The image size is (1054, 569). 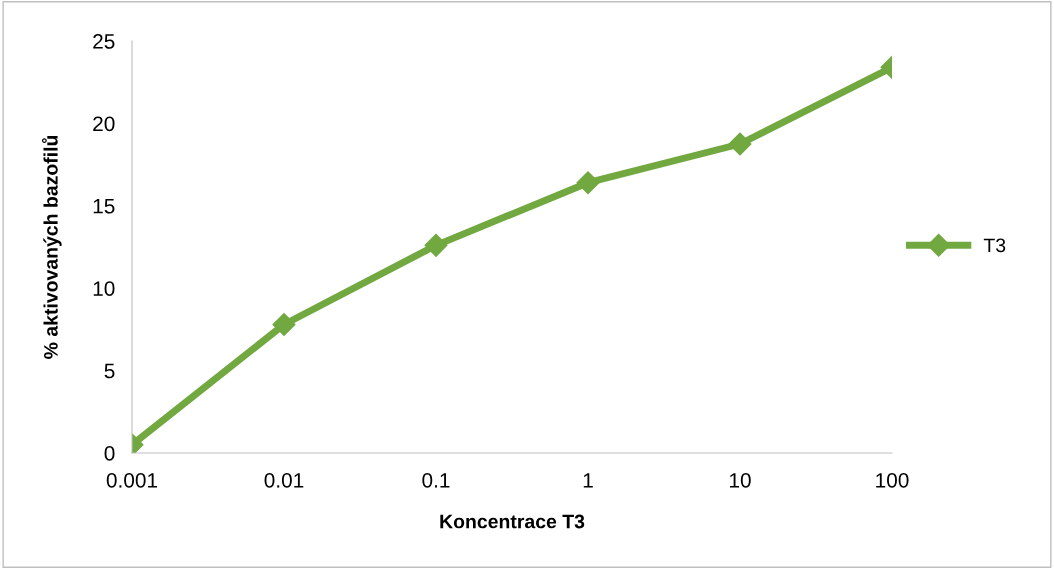 What do you see at coordinates (104, 206) in the screenshot?
I see `y-tick-label: 15` at bounding box center [104, 206].